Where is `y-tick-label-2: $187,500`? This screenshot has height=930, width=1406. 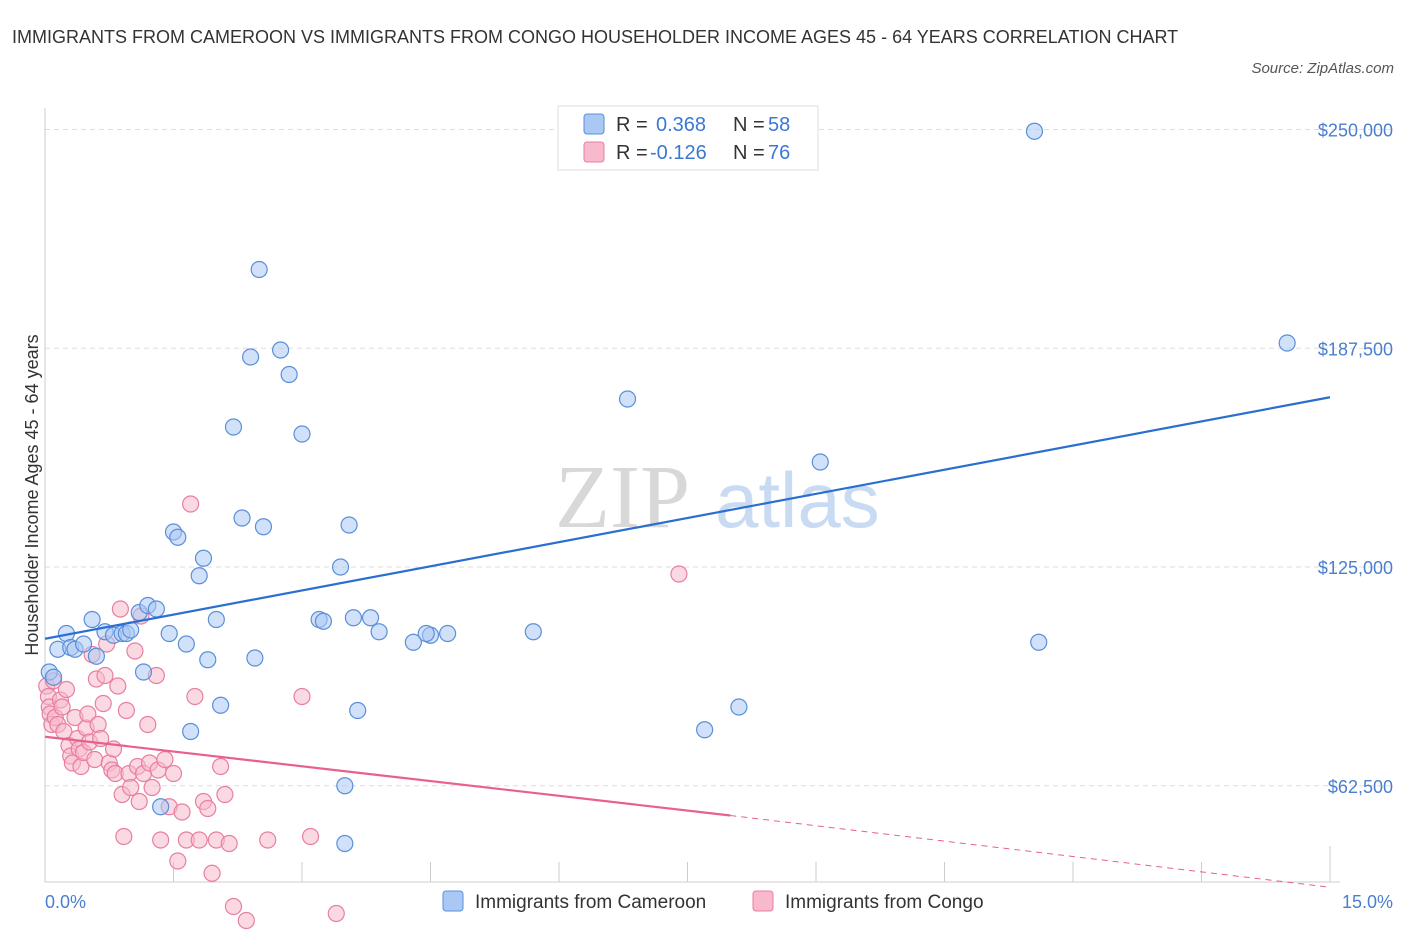
y-tick-label-2: $187,500 is located at coordinates (1355, 349).